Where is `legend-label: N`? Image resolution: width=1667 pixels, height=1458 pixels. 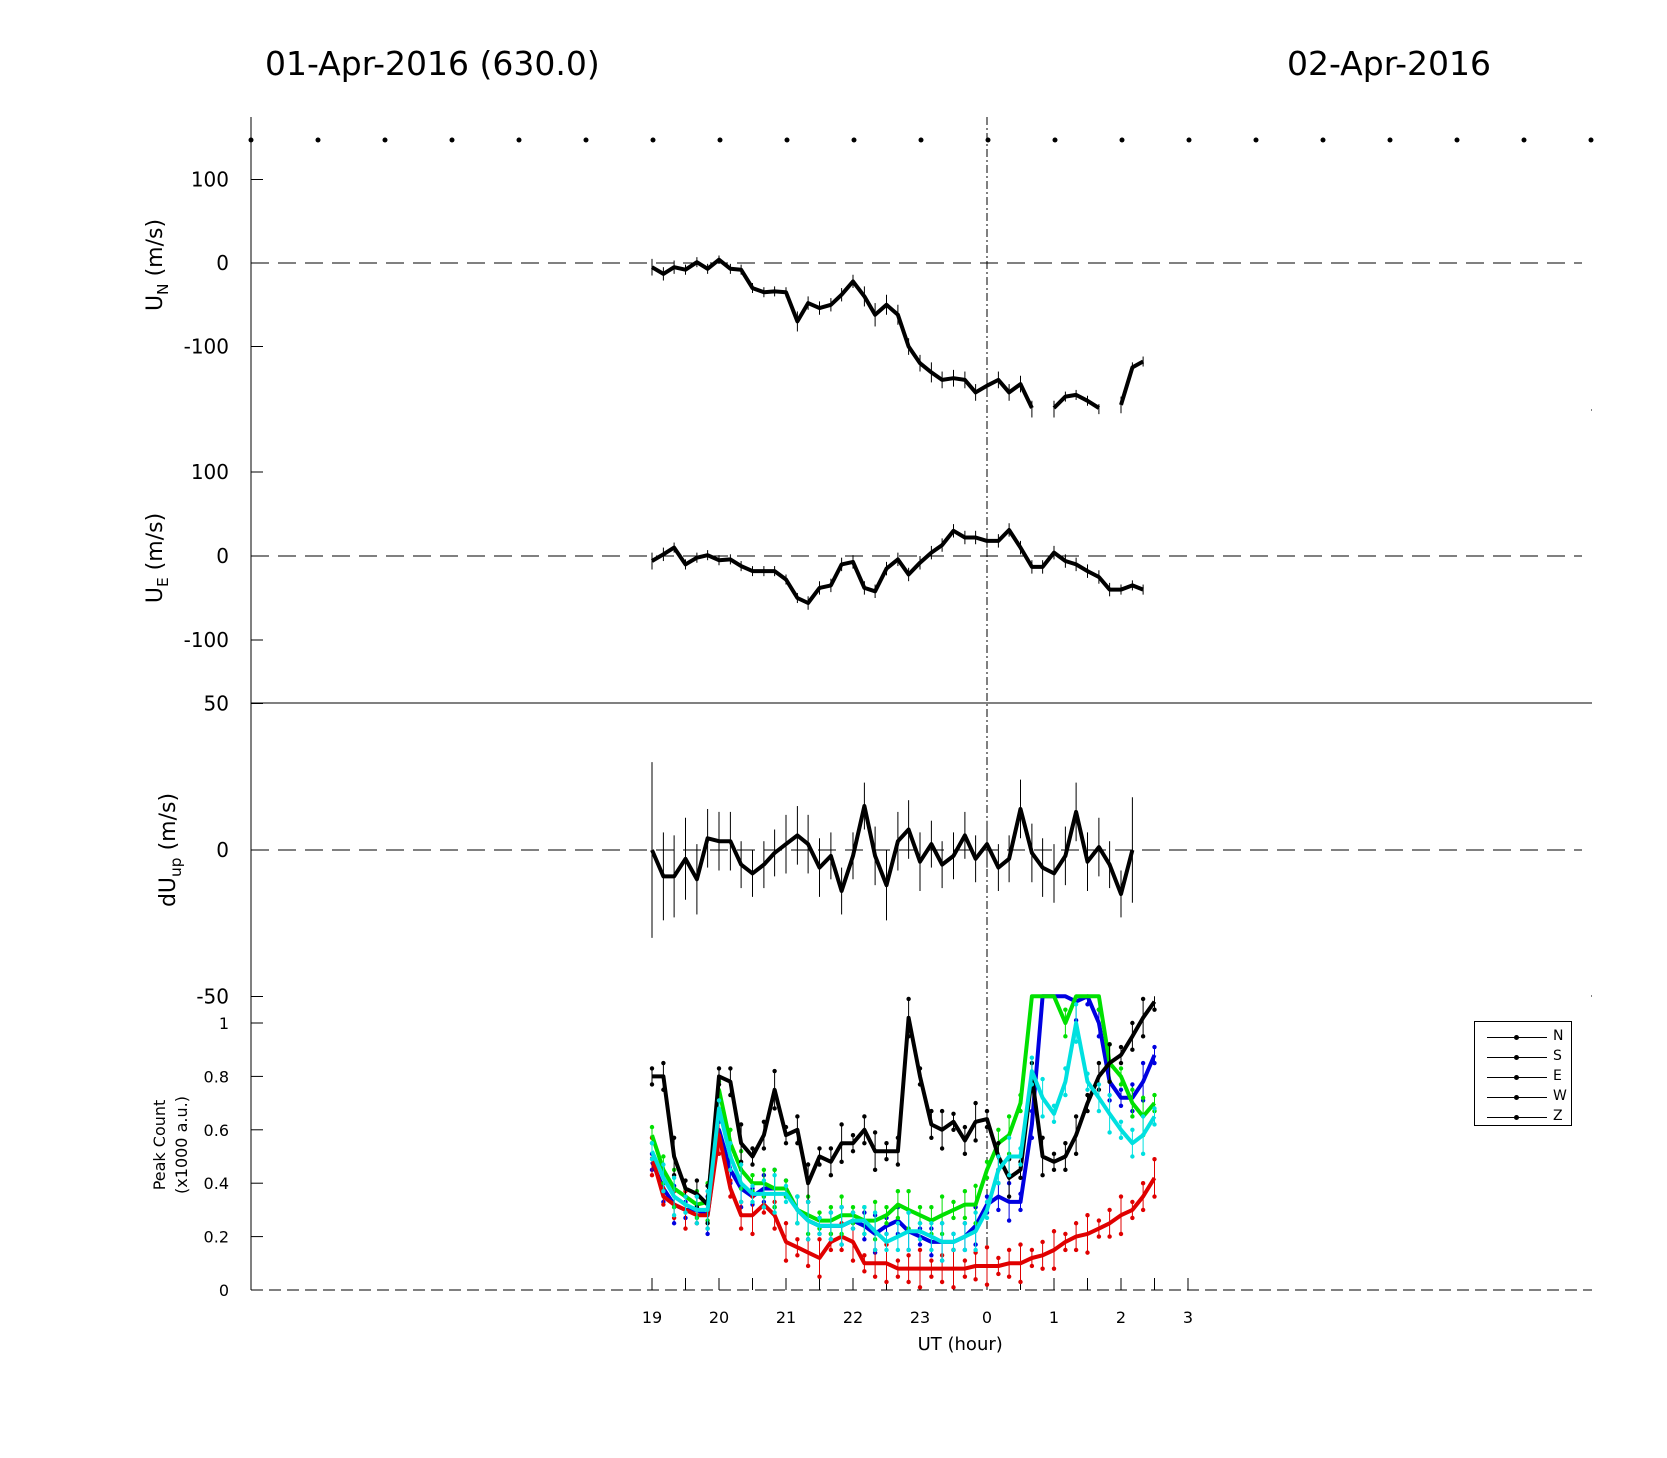 legend-label: N is located at coordinates (1558, 1036).